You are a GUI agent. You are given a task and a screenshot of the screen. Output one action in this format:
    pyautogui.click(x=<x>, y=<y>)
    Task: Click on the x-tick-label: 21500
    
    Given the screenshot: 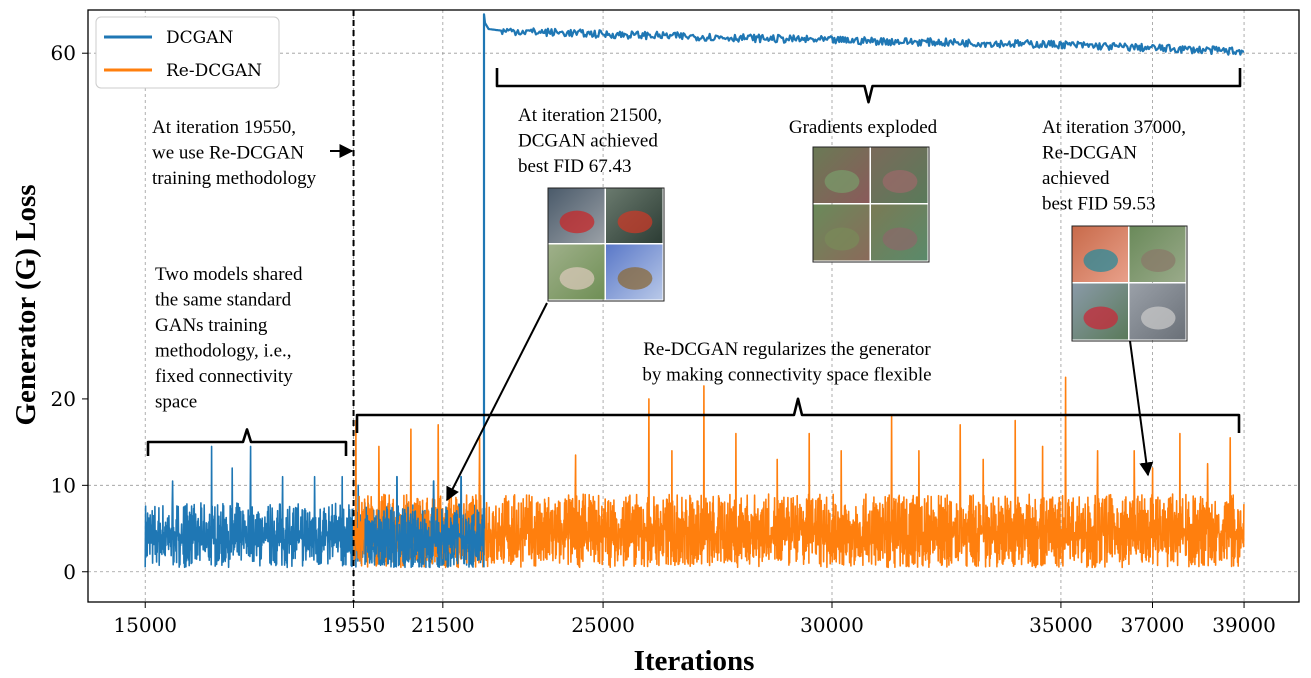 What is the action you would take?
    pyautogui.click(x=443, y=625)
    